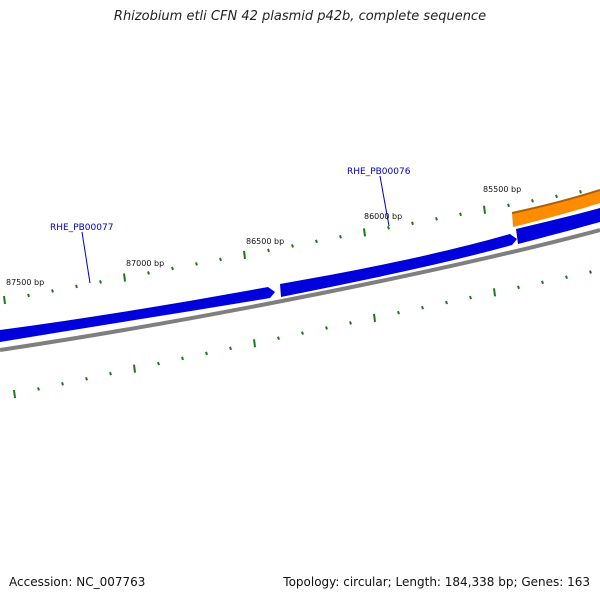 This screenshot has height=600, width=600. Describe the element at coordinates (145, 263) in the screenshot. I see `bp-label-87000: 87000 bp` at that location.